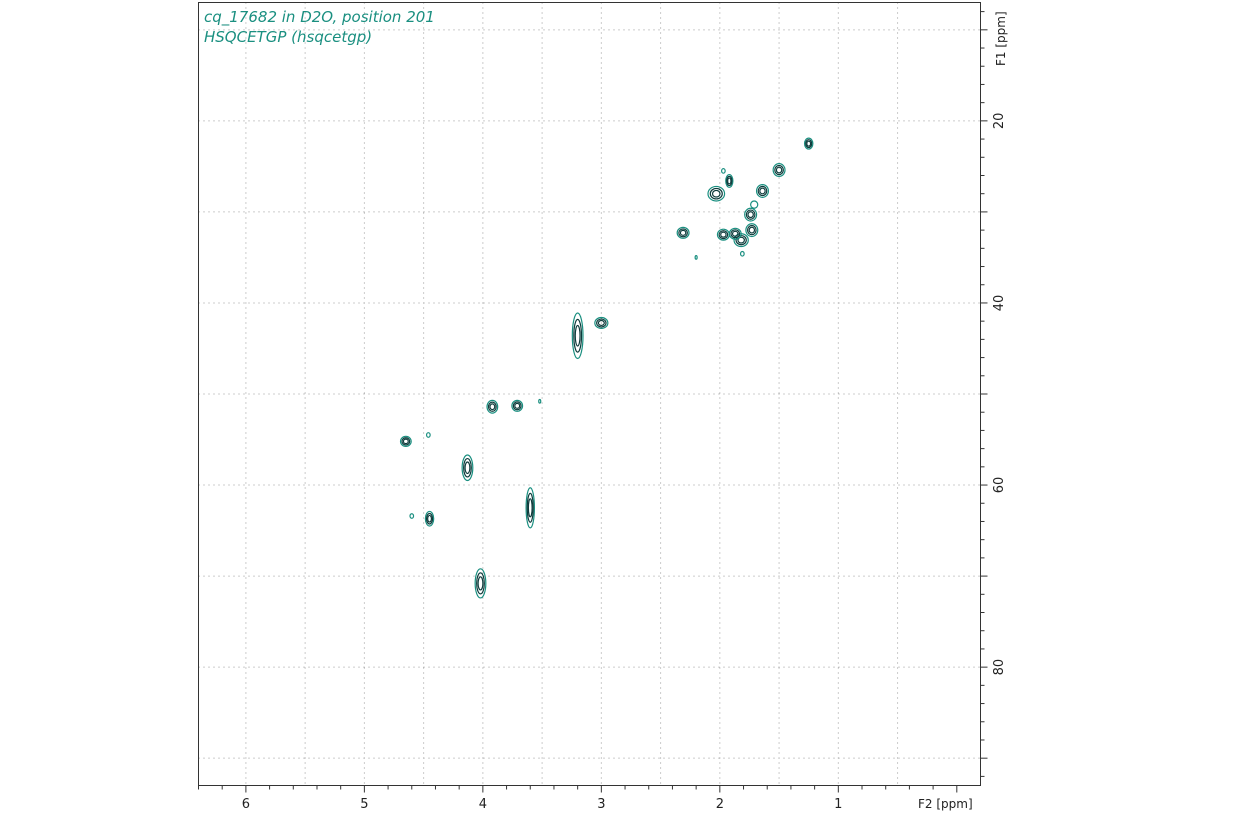  I want to click on y-axis-label: F1 [ppm], so click(1001, 38).